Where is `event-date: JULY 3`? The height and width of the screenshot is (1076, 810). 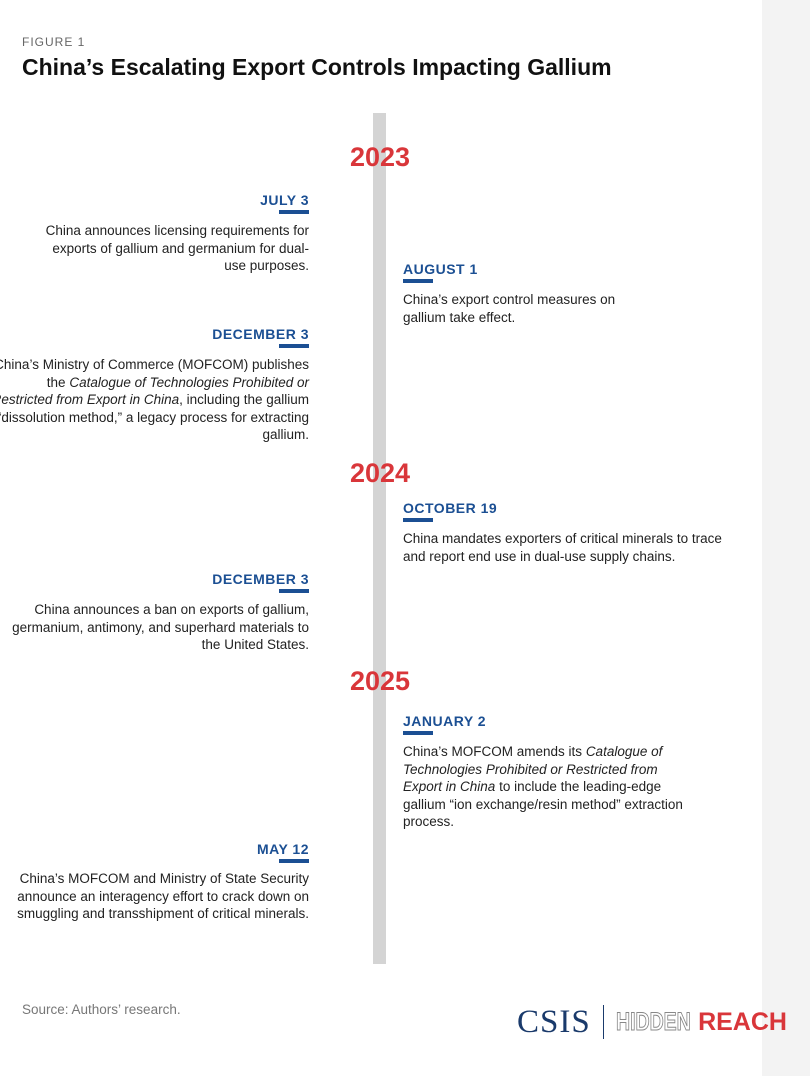
event-date: JULY 3 is located at coordinates (284, 200).